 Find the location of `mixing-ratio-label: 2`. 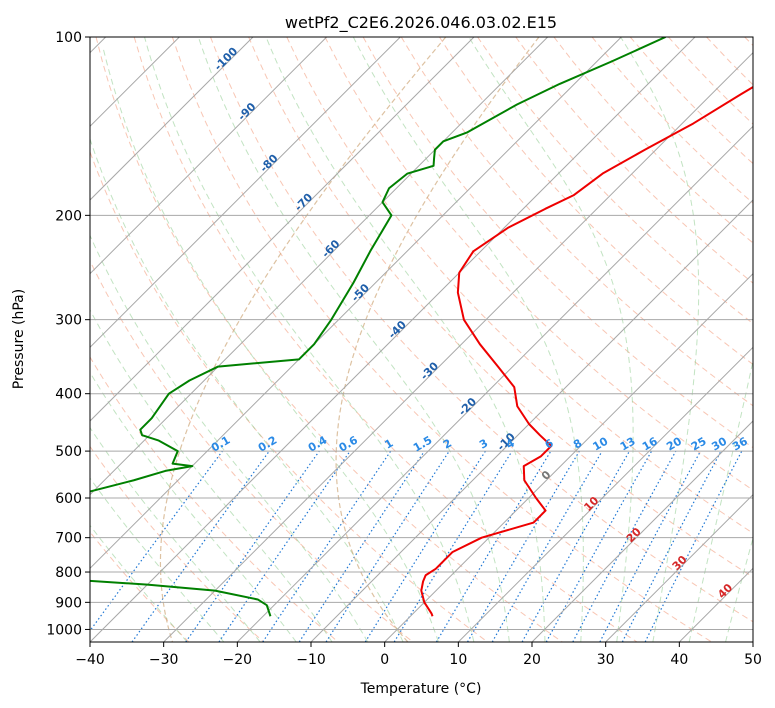

mixing-ratio-label: 2 is located at coordinates (447, 444).